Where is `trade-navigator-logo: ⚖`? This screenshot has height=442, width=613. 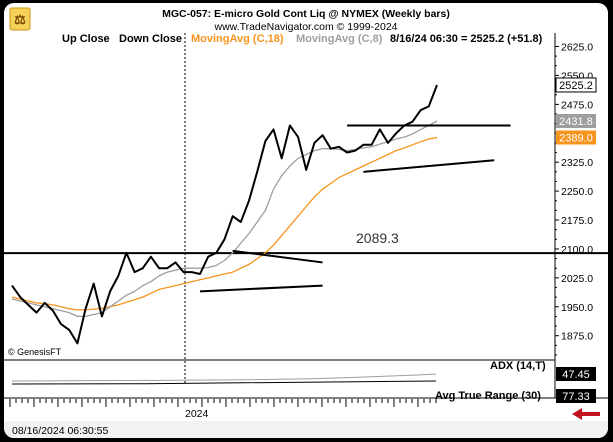 trade-navigator-logo: ⚖ is located at coordinates (20, 19).